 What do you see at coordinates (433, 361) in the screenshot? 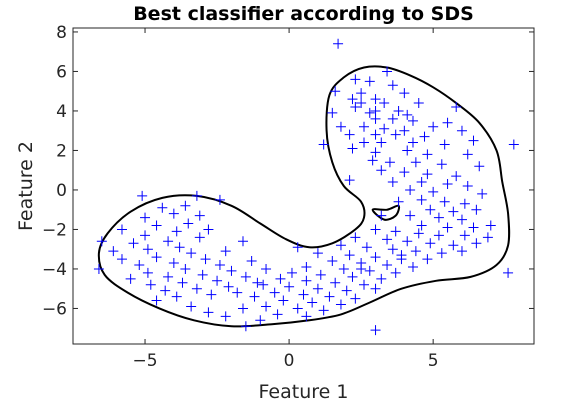
I see `x-tick-label: 5` at bounding box center [433, 361].